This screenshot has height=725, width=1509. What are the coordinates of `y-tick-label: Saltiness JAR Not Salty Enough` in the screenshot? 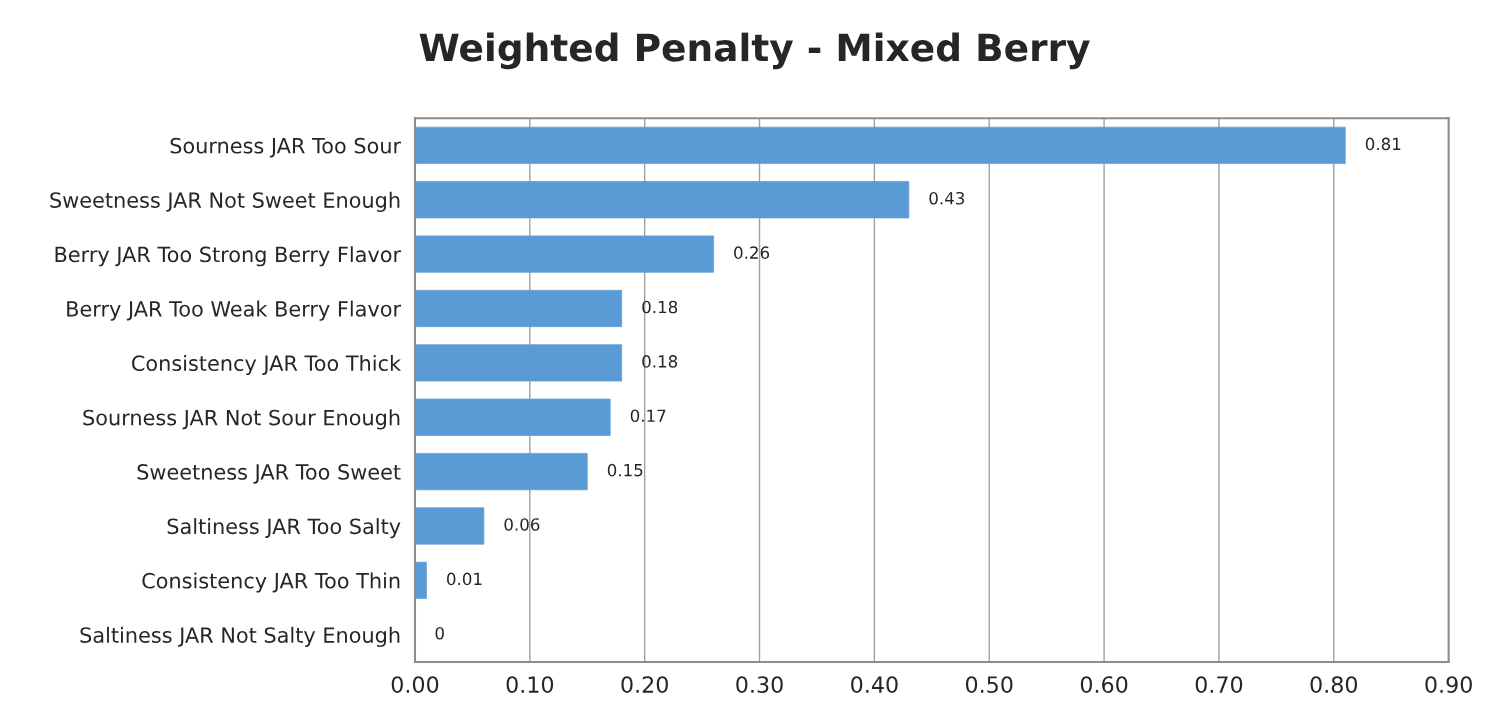 It's located at (240, 636).